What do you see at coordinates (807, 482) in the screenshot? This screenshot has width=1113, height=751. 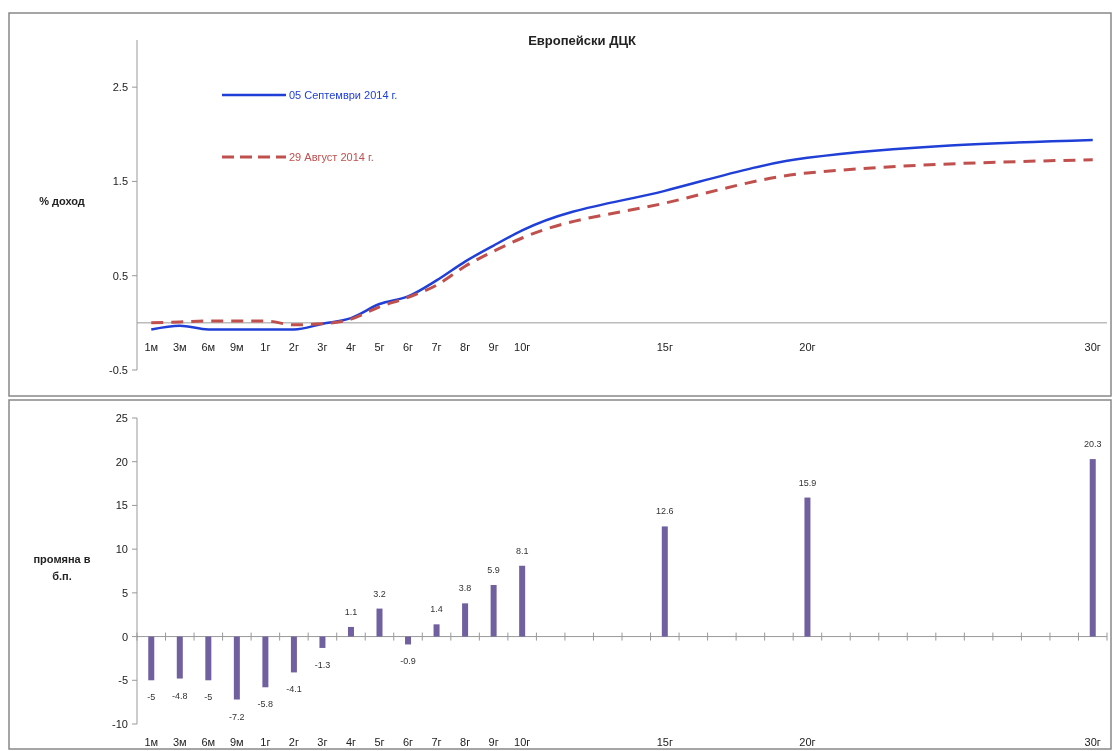 I see `data-label: 15.9` at bounding box center [807, 482].